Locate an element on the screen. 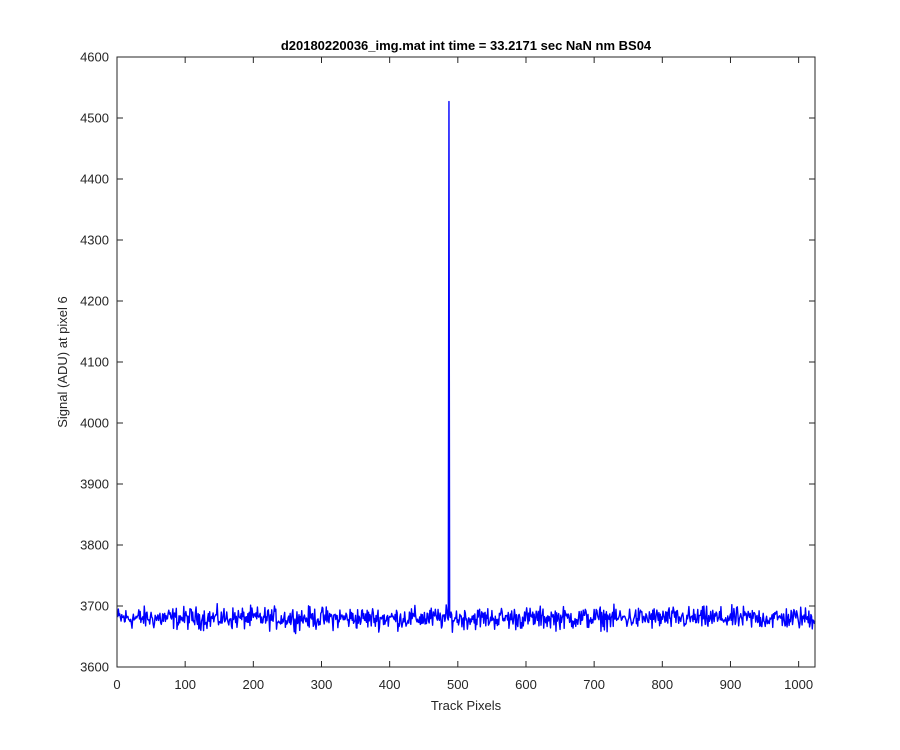  y-tick-label: 3600 is located at coordinates (94, 667).